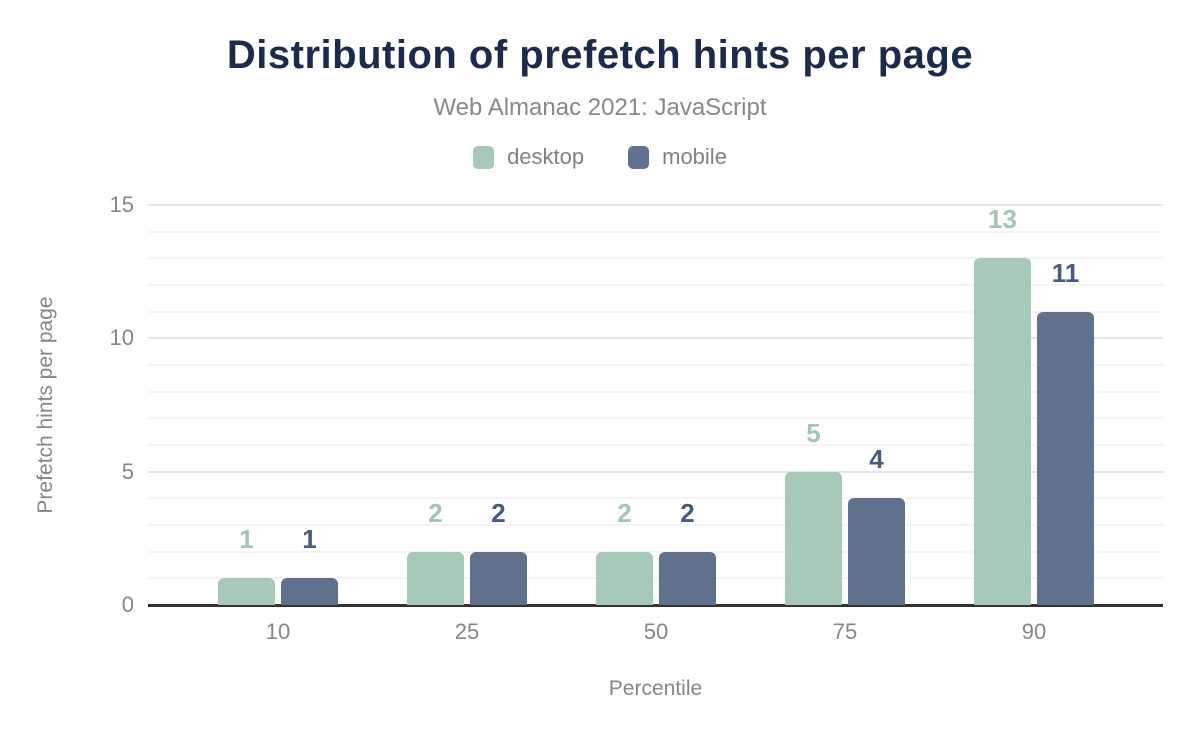  I want to click on value-label-mobile-p75: 4, so click(876, 459).